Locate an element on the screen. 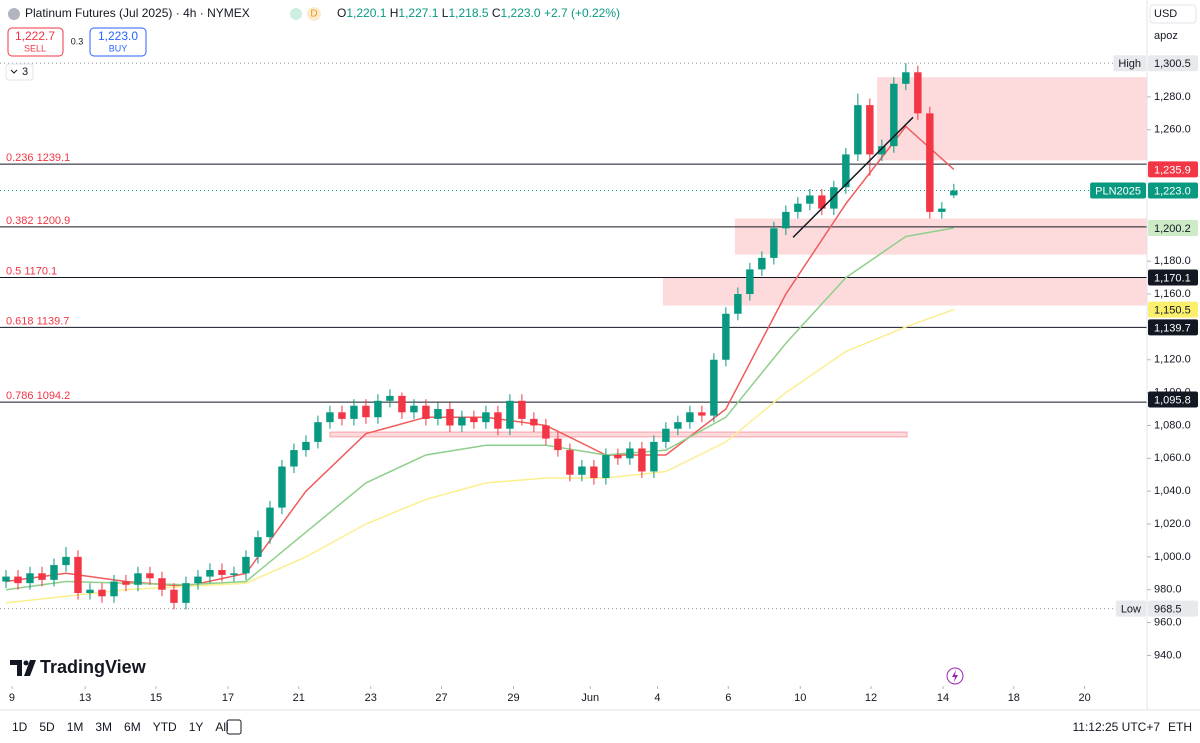 Image resolution: width=1200 pixels, height=743 pixels. ohlc-value: 1,227.1 is located at coordinates (418, 13).